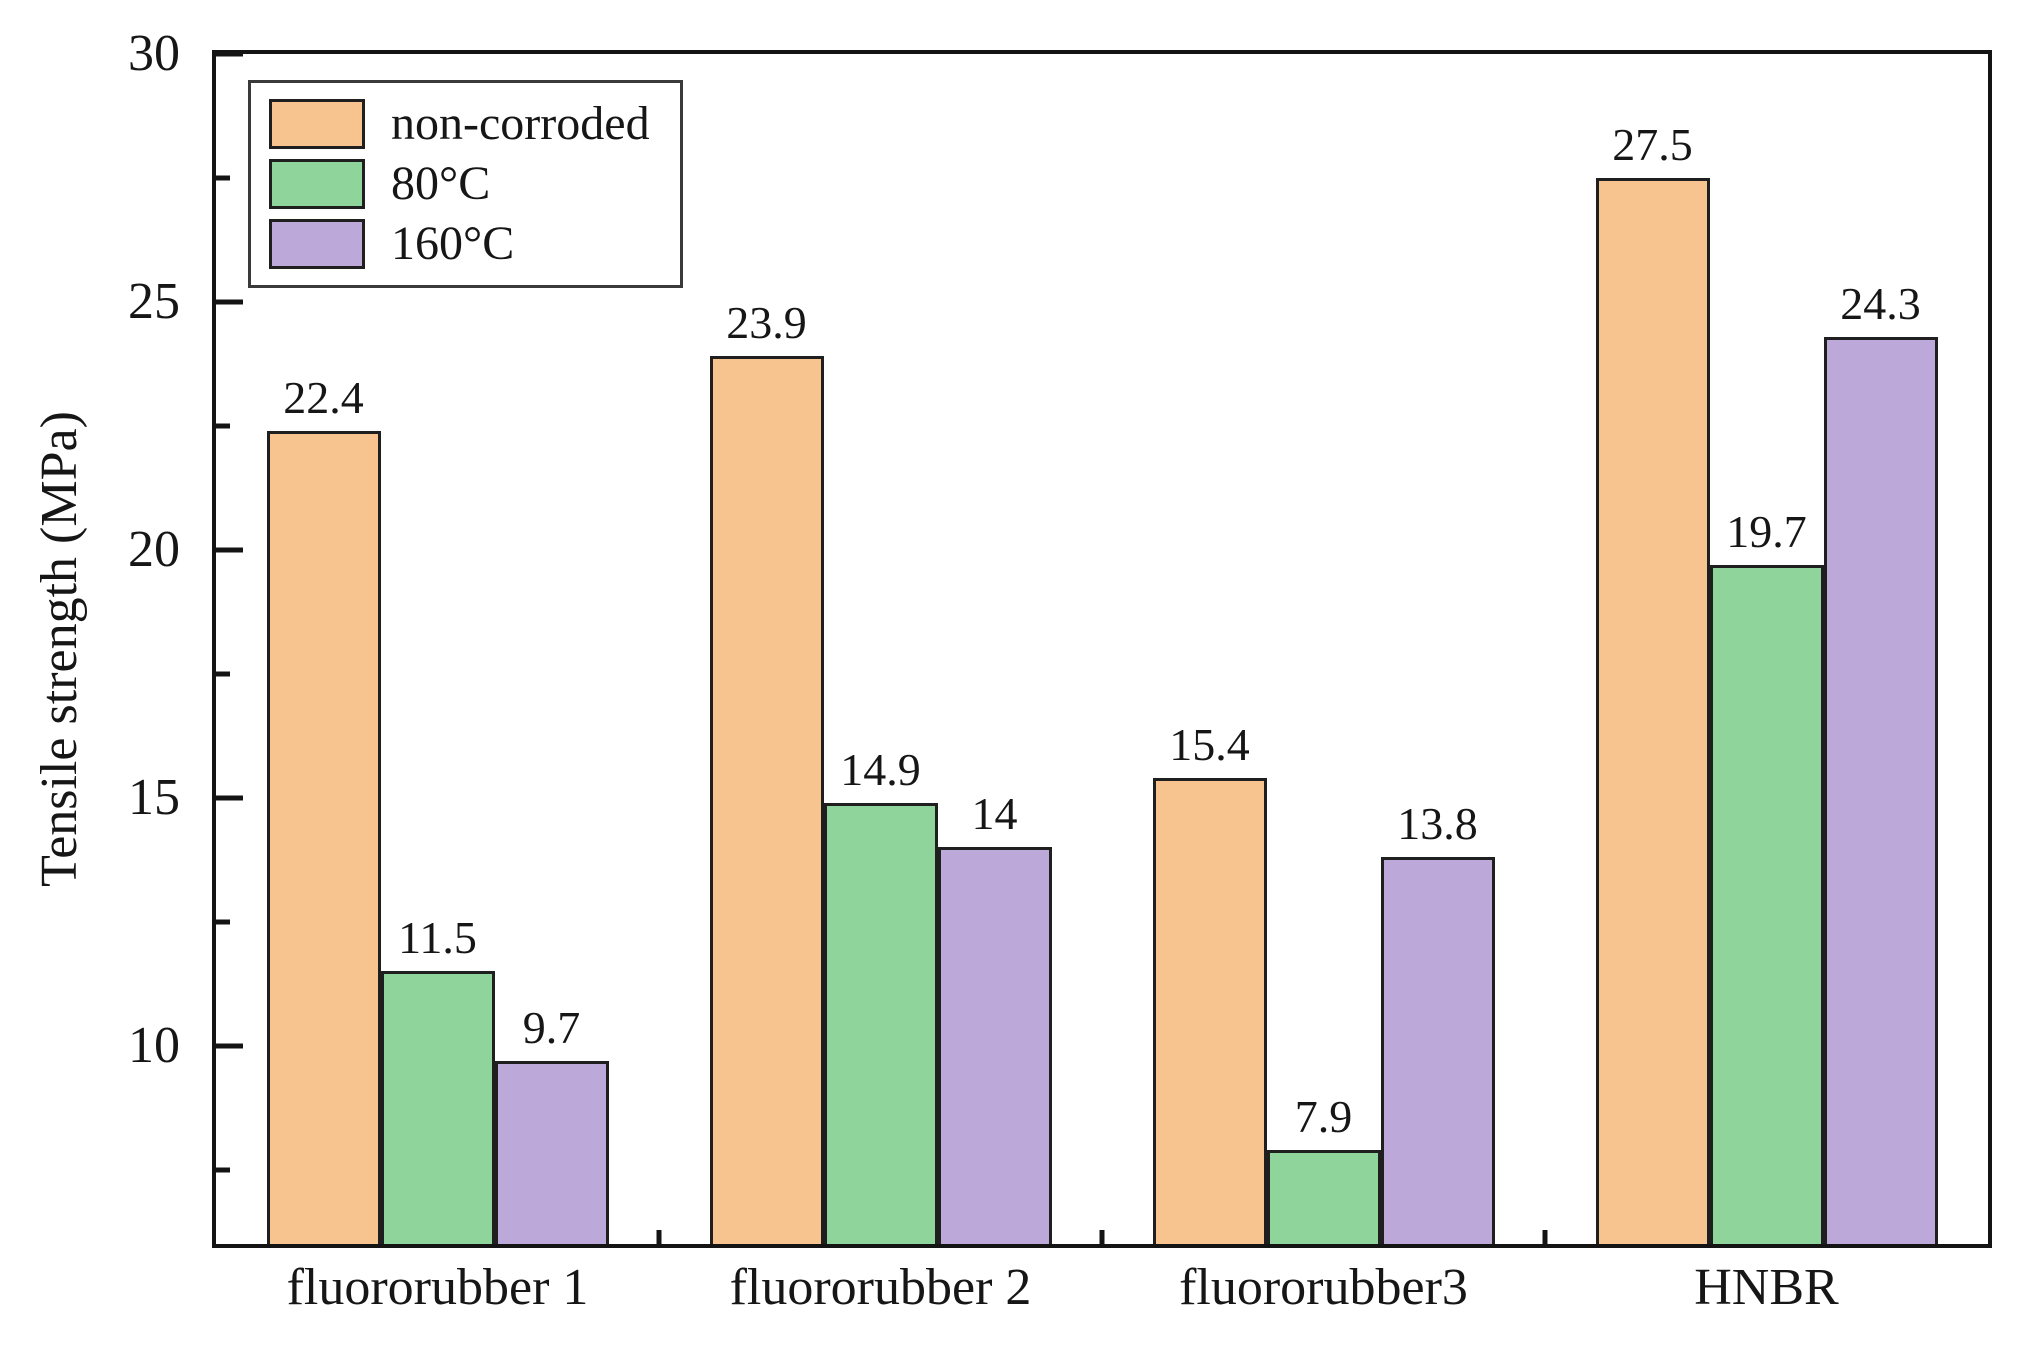  What do you see at coordinates (154, 549) in the screenshot?
I see `y-axis-tick-label: 20` at bounding box center [154, 549].